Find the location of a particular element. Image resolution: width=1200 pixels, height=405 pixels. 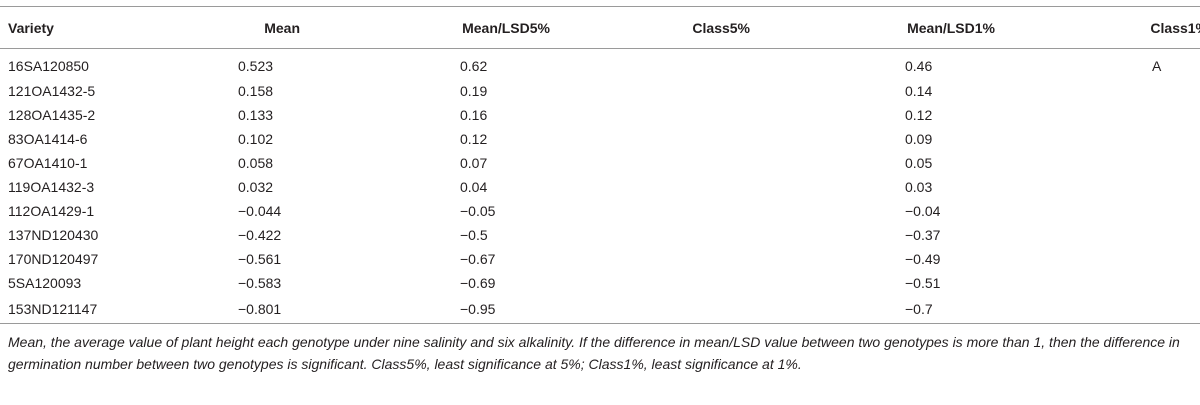

cell-mean: 0.102 is located at coordinates (256, 139).